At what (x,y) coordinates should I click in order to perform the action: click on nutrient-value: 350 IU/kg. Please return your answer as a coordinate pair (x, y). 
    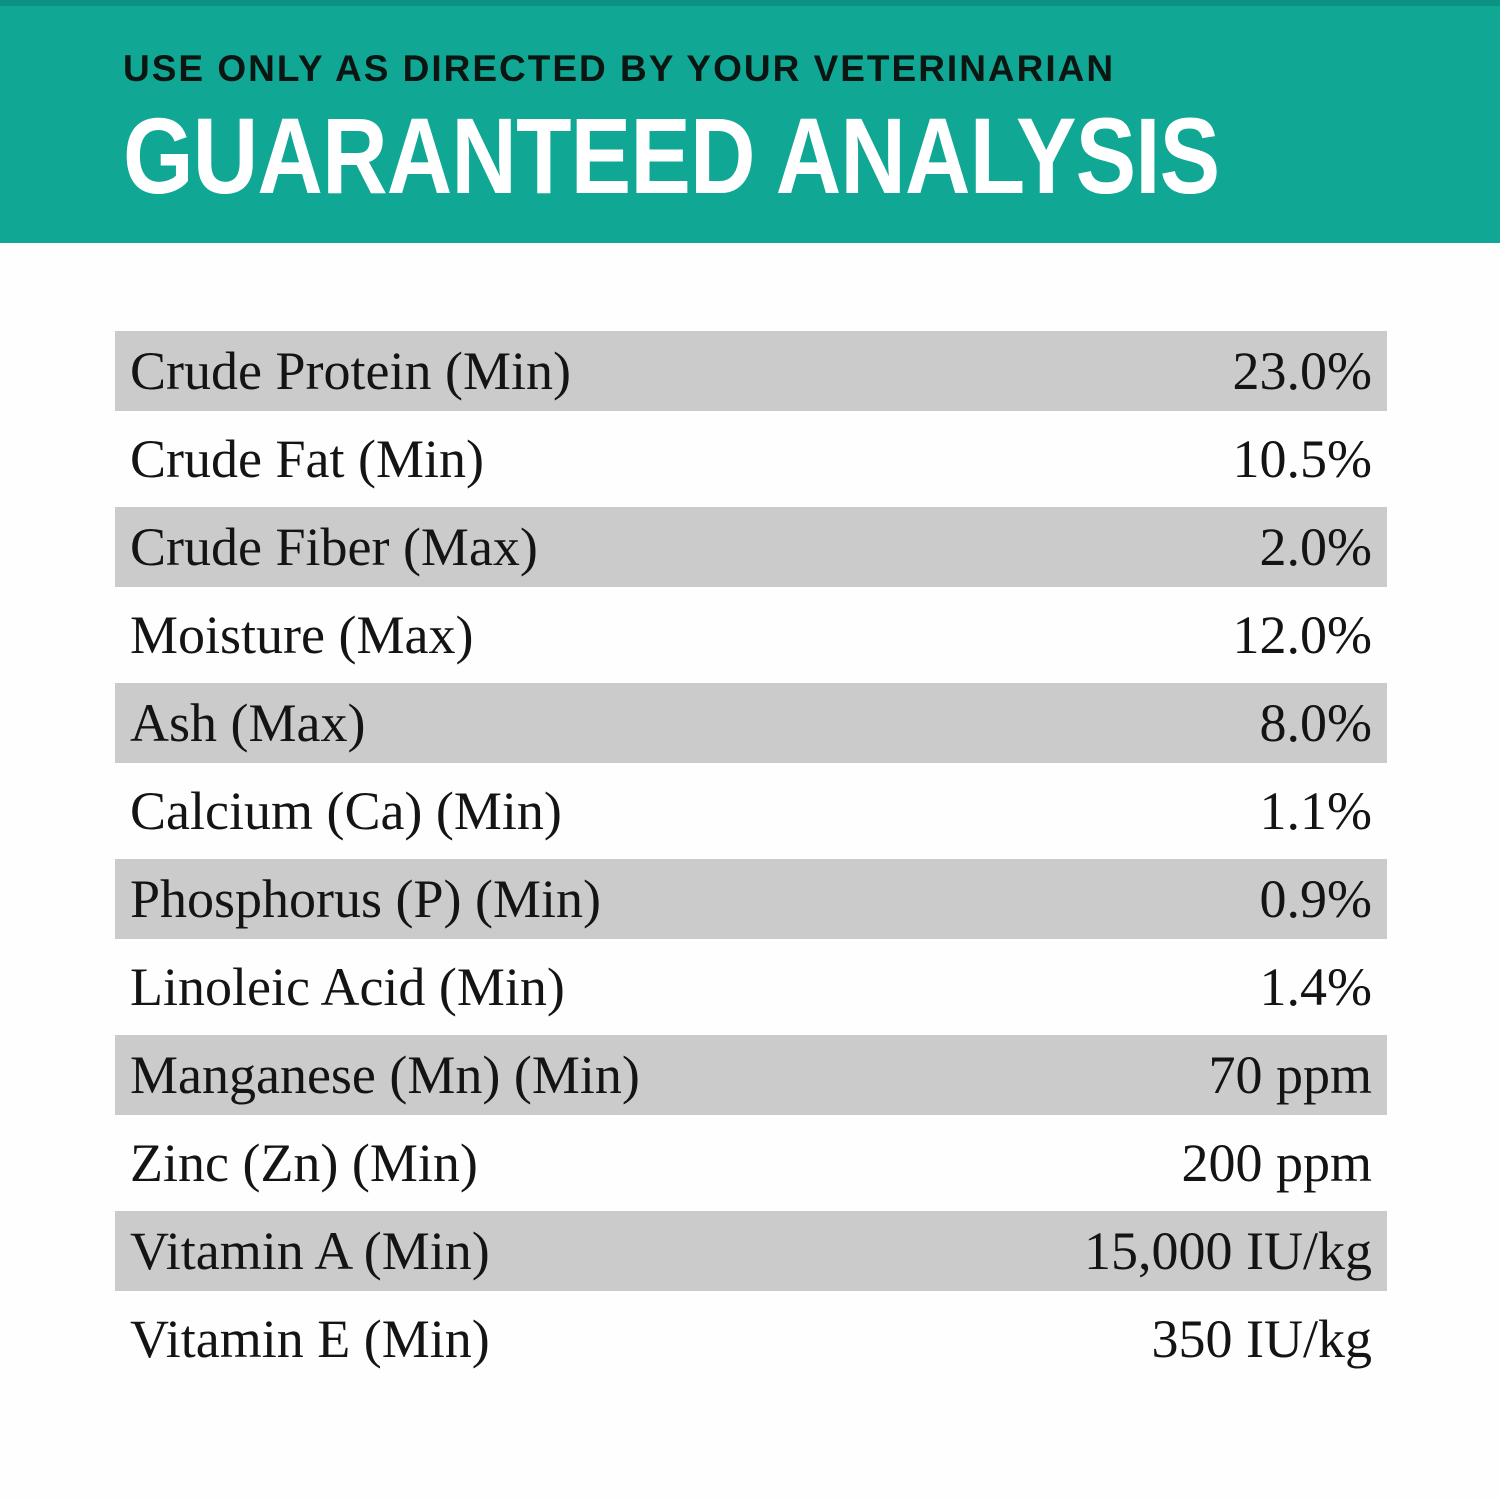
    Looking at the image, I should click on (1261, 1339).